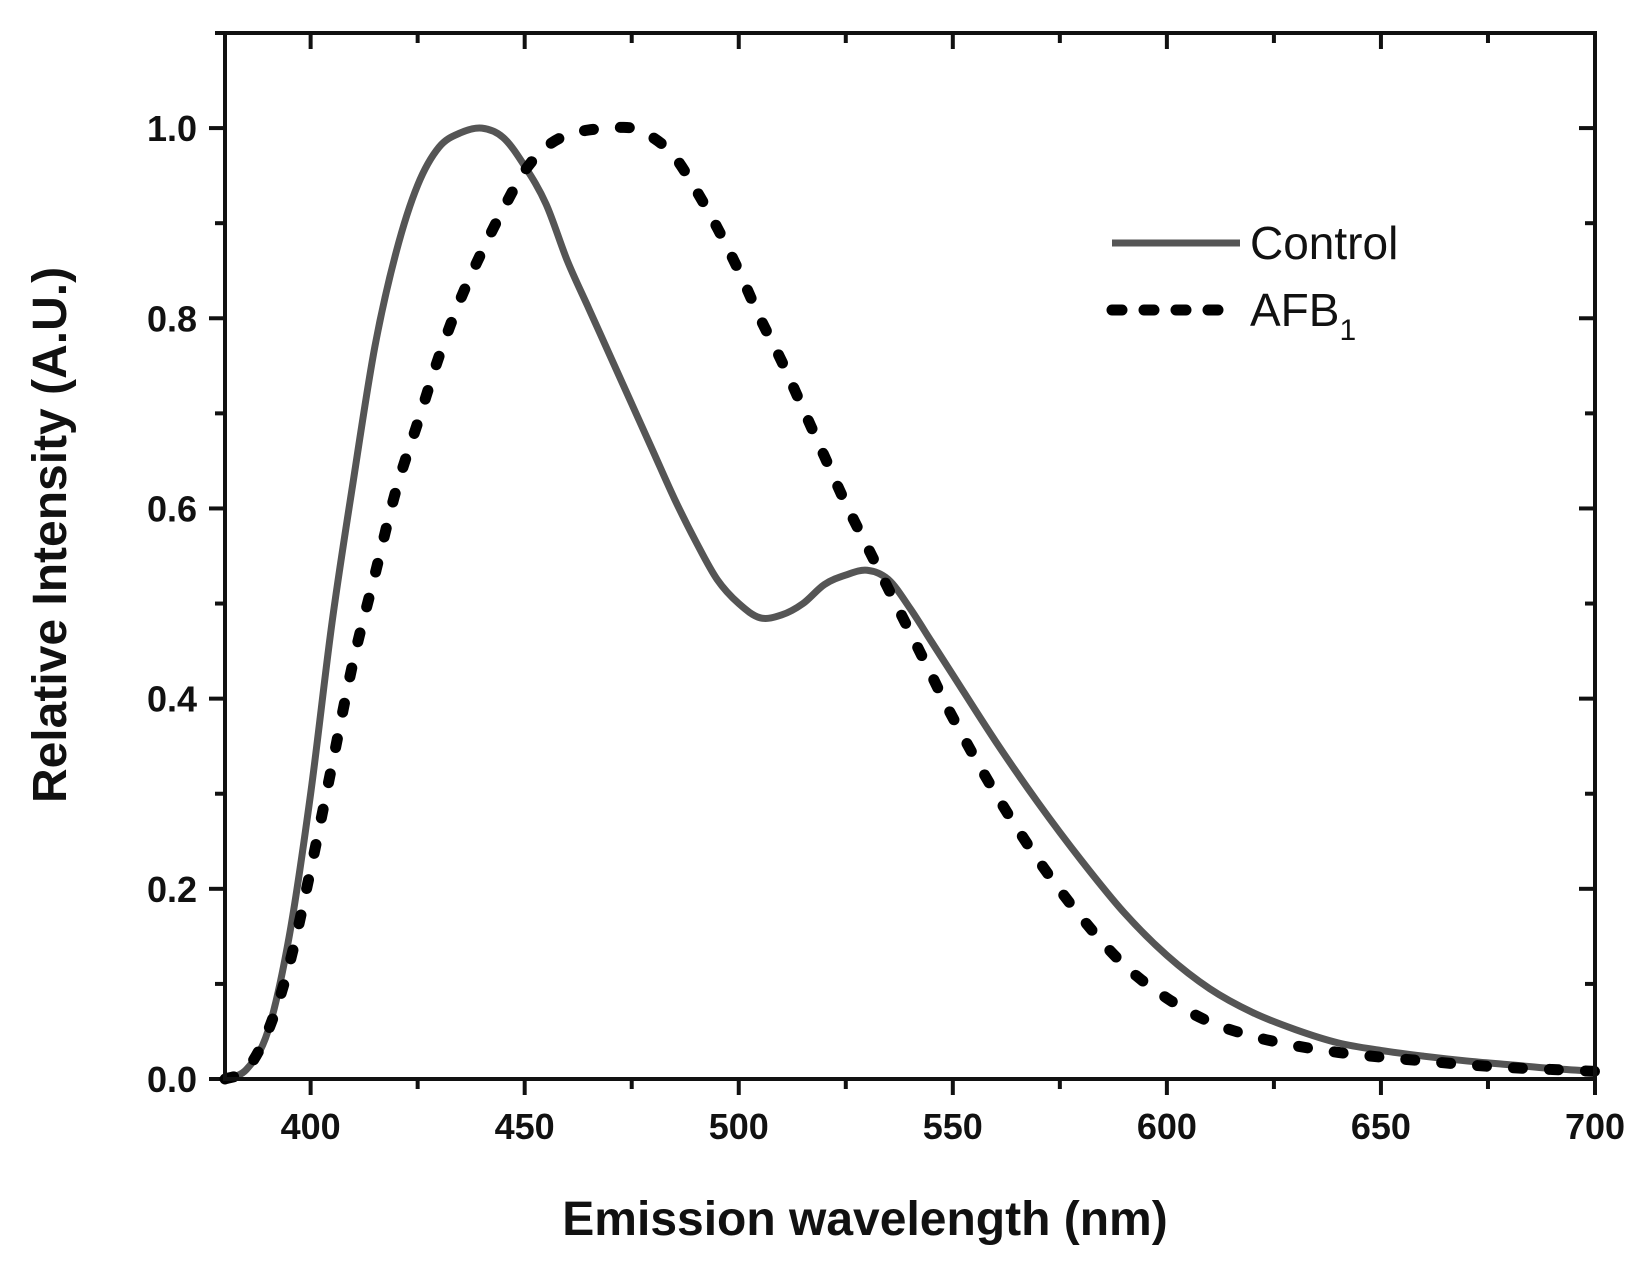  Describe the element at coordinates (311, 1126) in the screenshot. I see `x-tick-label: 400` at that location.